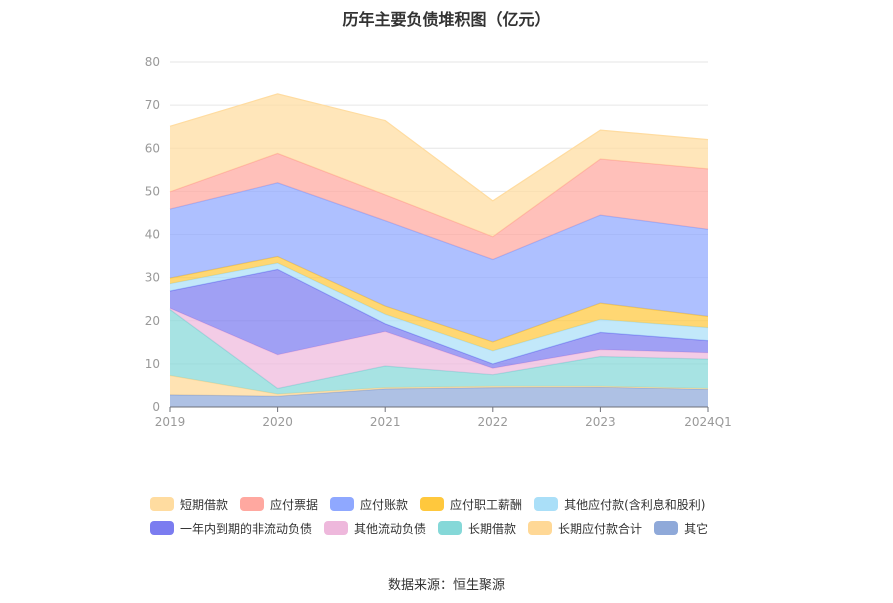  I want to click on legend-item: 一年内到期的非流动负债, so click(231, 528).